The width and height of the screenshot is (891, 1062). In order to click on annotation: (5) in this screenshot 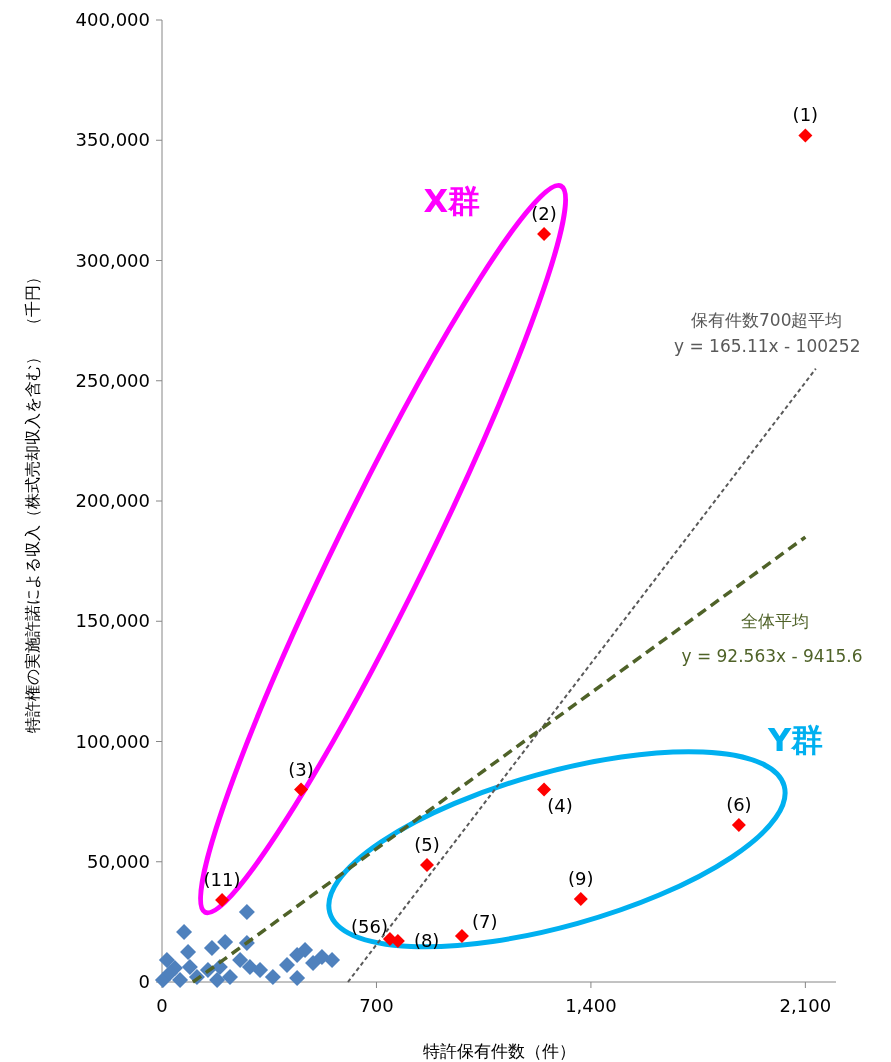, I will do `click(427, 845)`.